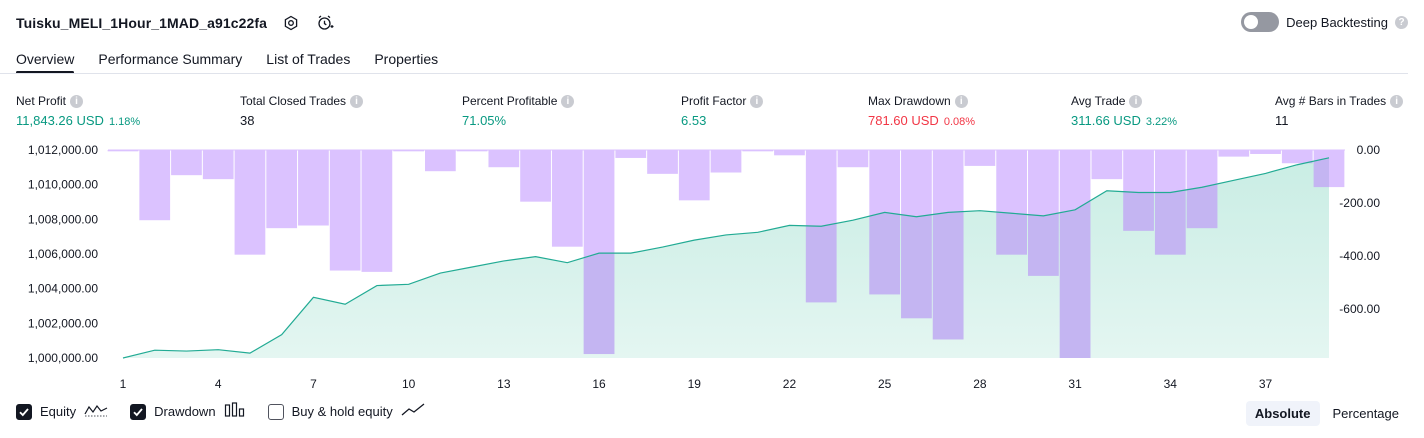  What do you see at coordinates (959, 122) in the screenshot?
I see `metric-percent: 0.08%` at bounding box center [959, 122].